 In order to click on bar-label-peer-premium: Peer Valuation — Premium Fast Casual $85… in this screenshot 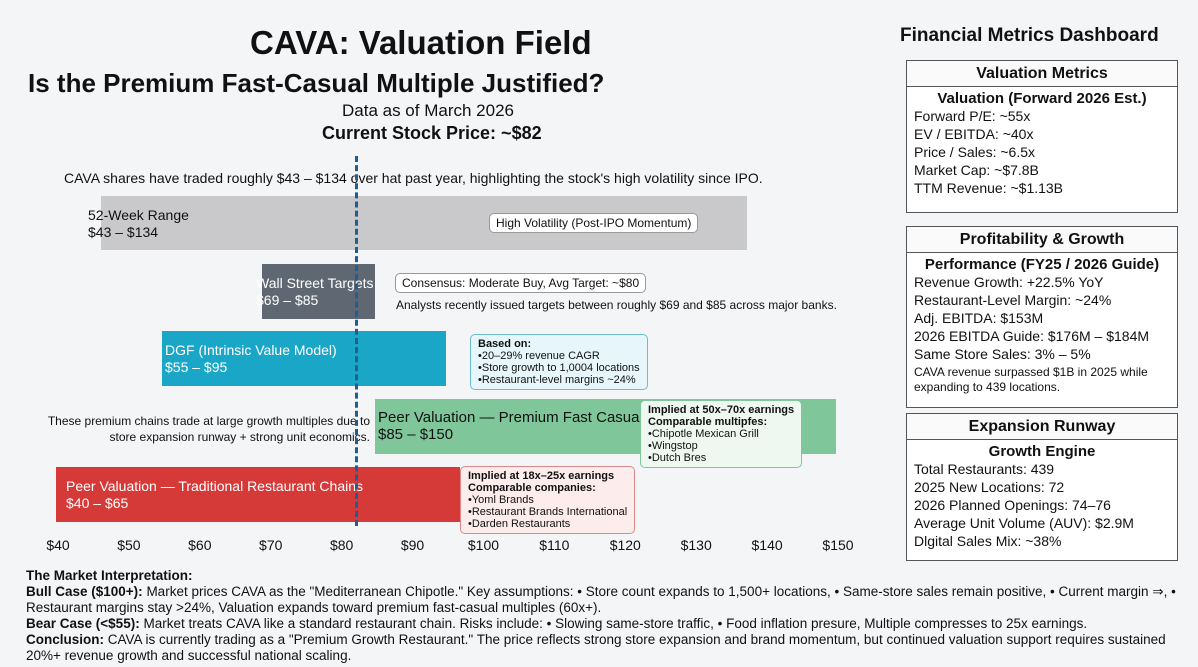, I will do `click(510, 426)`.